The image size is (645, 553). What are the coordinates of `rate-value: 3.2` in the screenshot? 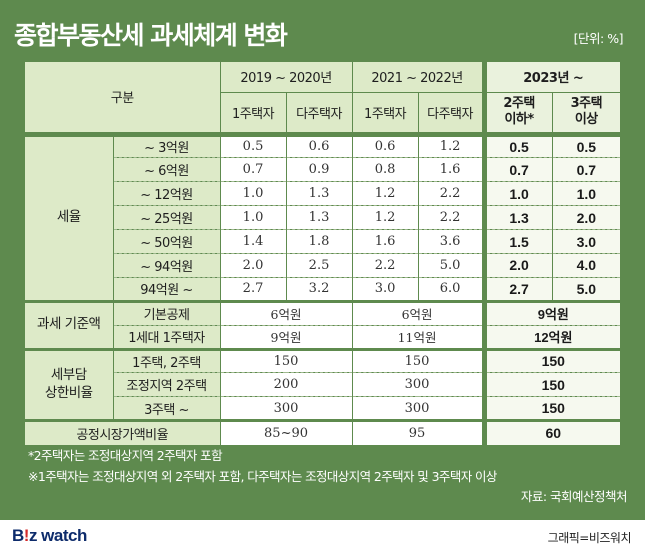 It's located at (319, 289).